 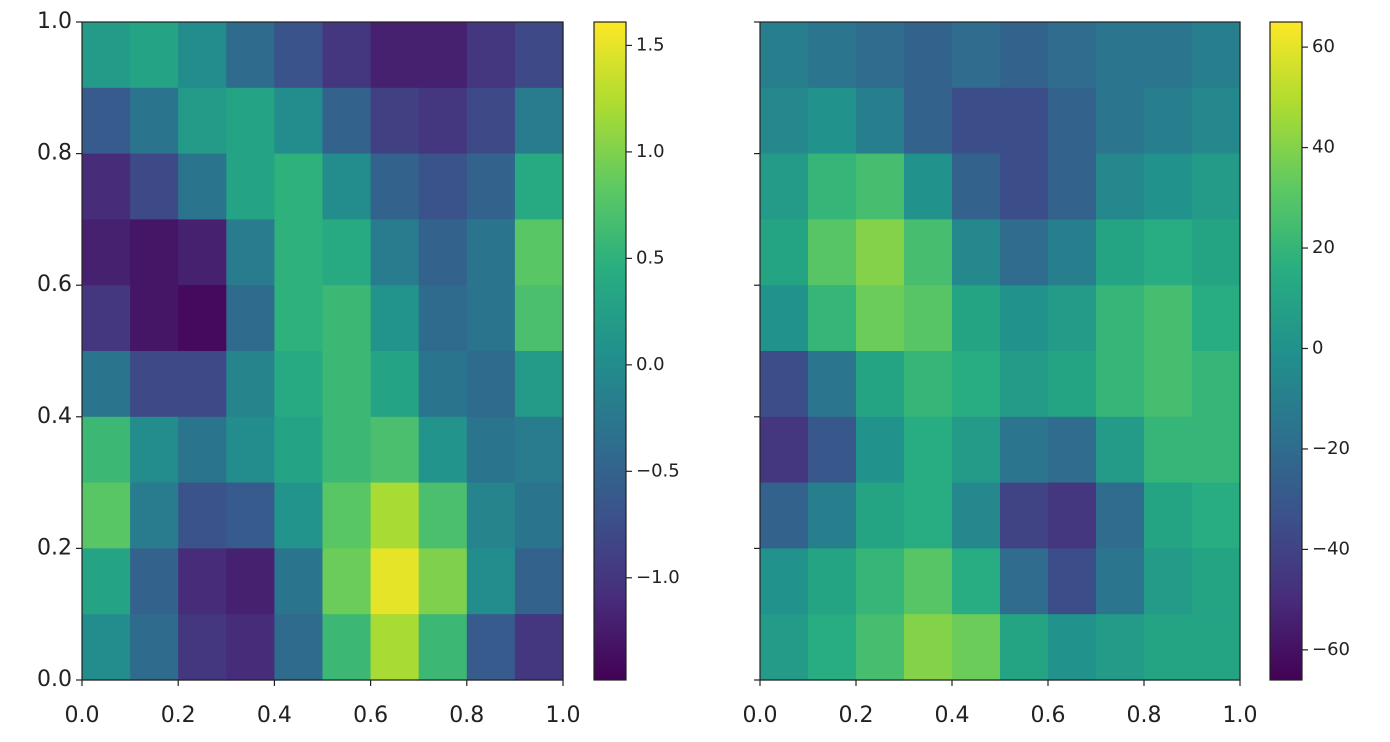 What do you see at coordinates (650, 44) in the screenshot?
I see `colorbar-tick-label: 1.5` at bounding box center [650, 44].